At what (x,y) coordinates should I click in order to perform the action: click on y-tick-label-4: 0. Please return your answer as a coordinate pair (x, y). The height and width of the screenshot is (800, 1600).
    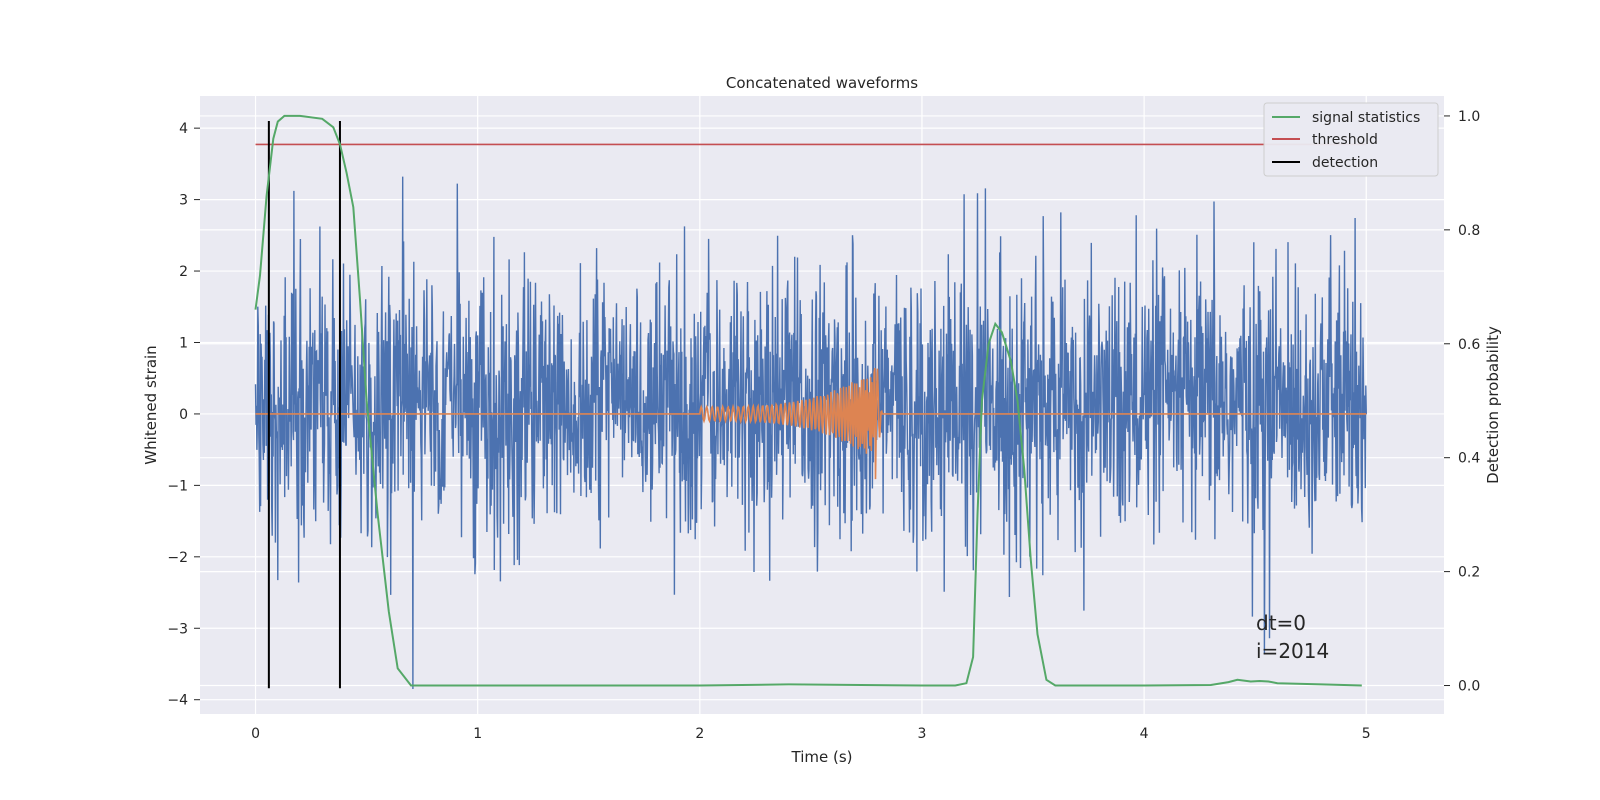
    Looking at the image, I should click on (183, 415).